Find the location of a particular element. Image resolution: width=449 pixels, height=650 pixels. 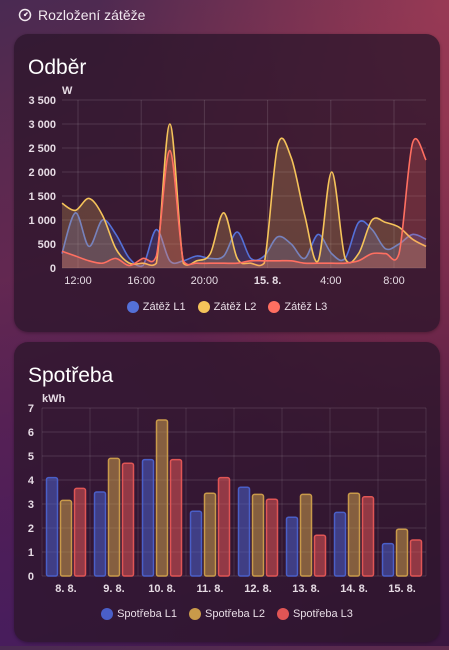

section-title: Rozložení zátěže is located at coordinates (92, 15).